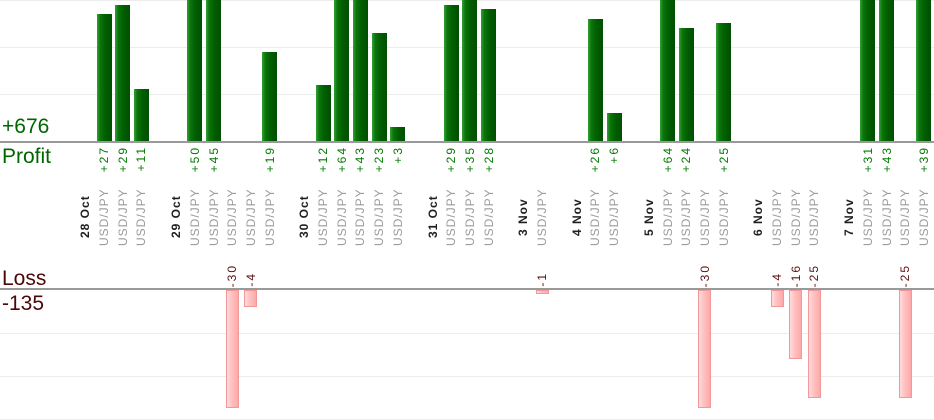 This screenshot has width=934, height=420. Describe the element at coordinates (758, 217) in the screenshot. I see `date-label: 6 Nov` at that location.